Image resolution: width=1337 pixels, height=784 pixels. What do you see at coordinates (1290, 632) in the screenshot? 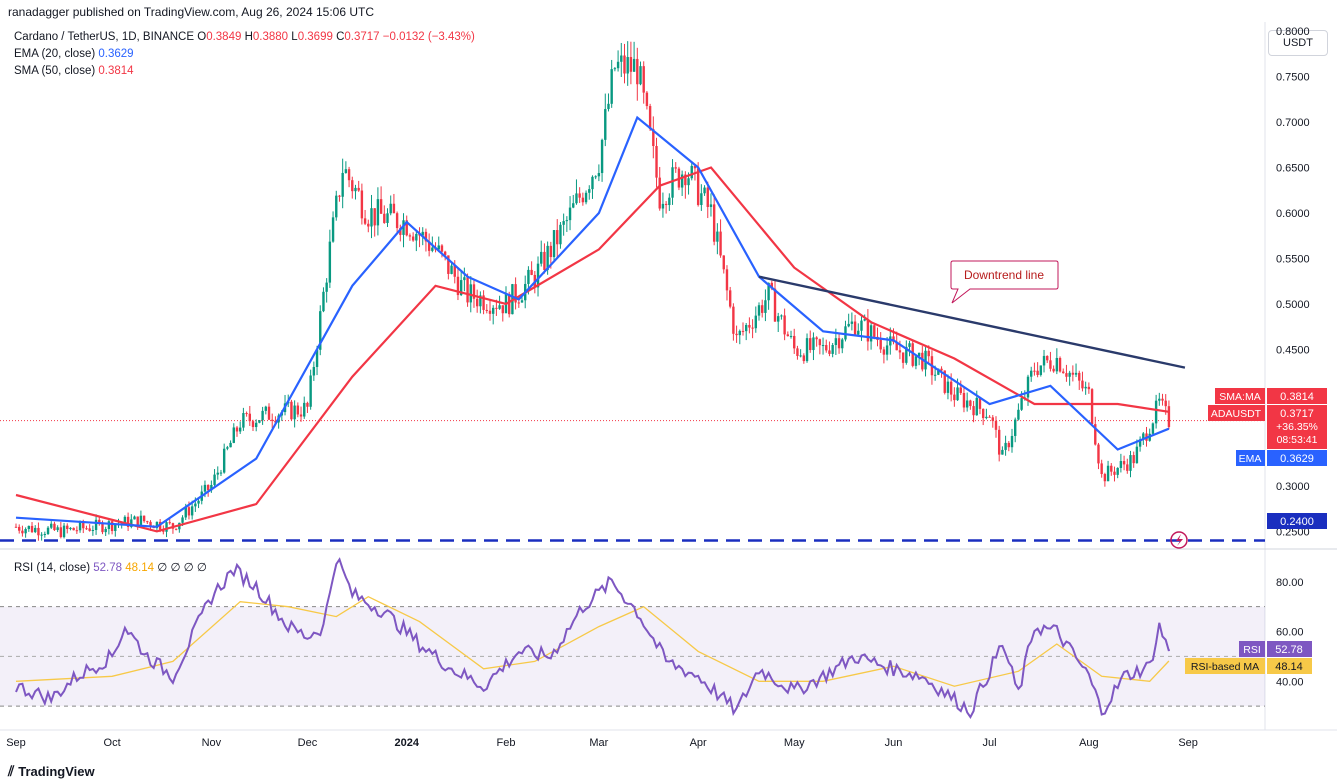
I see `rsi-axis: 80.00 60.00 40.00` at bounding box center [1290, 632].